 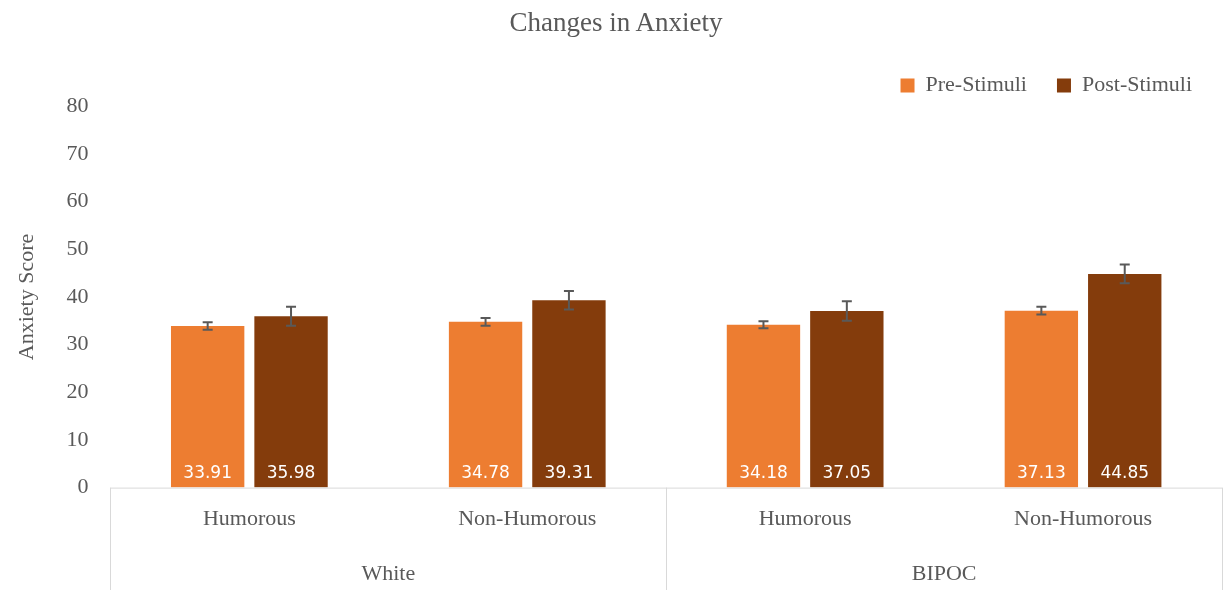 I want to click on y-axis-title: Anxiety Score, so click(x=25, y=297).